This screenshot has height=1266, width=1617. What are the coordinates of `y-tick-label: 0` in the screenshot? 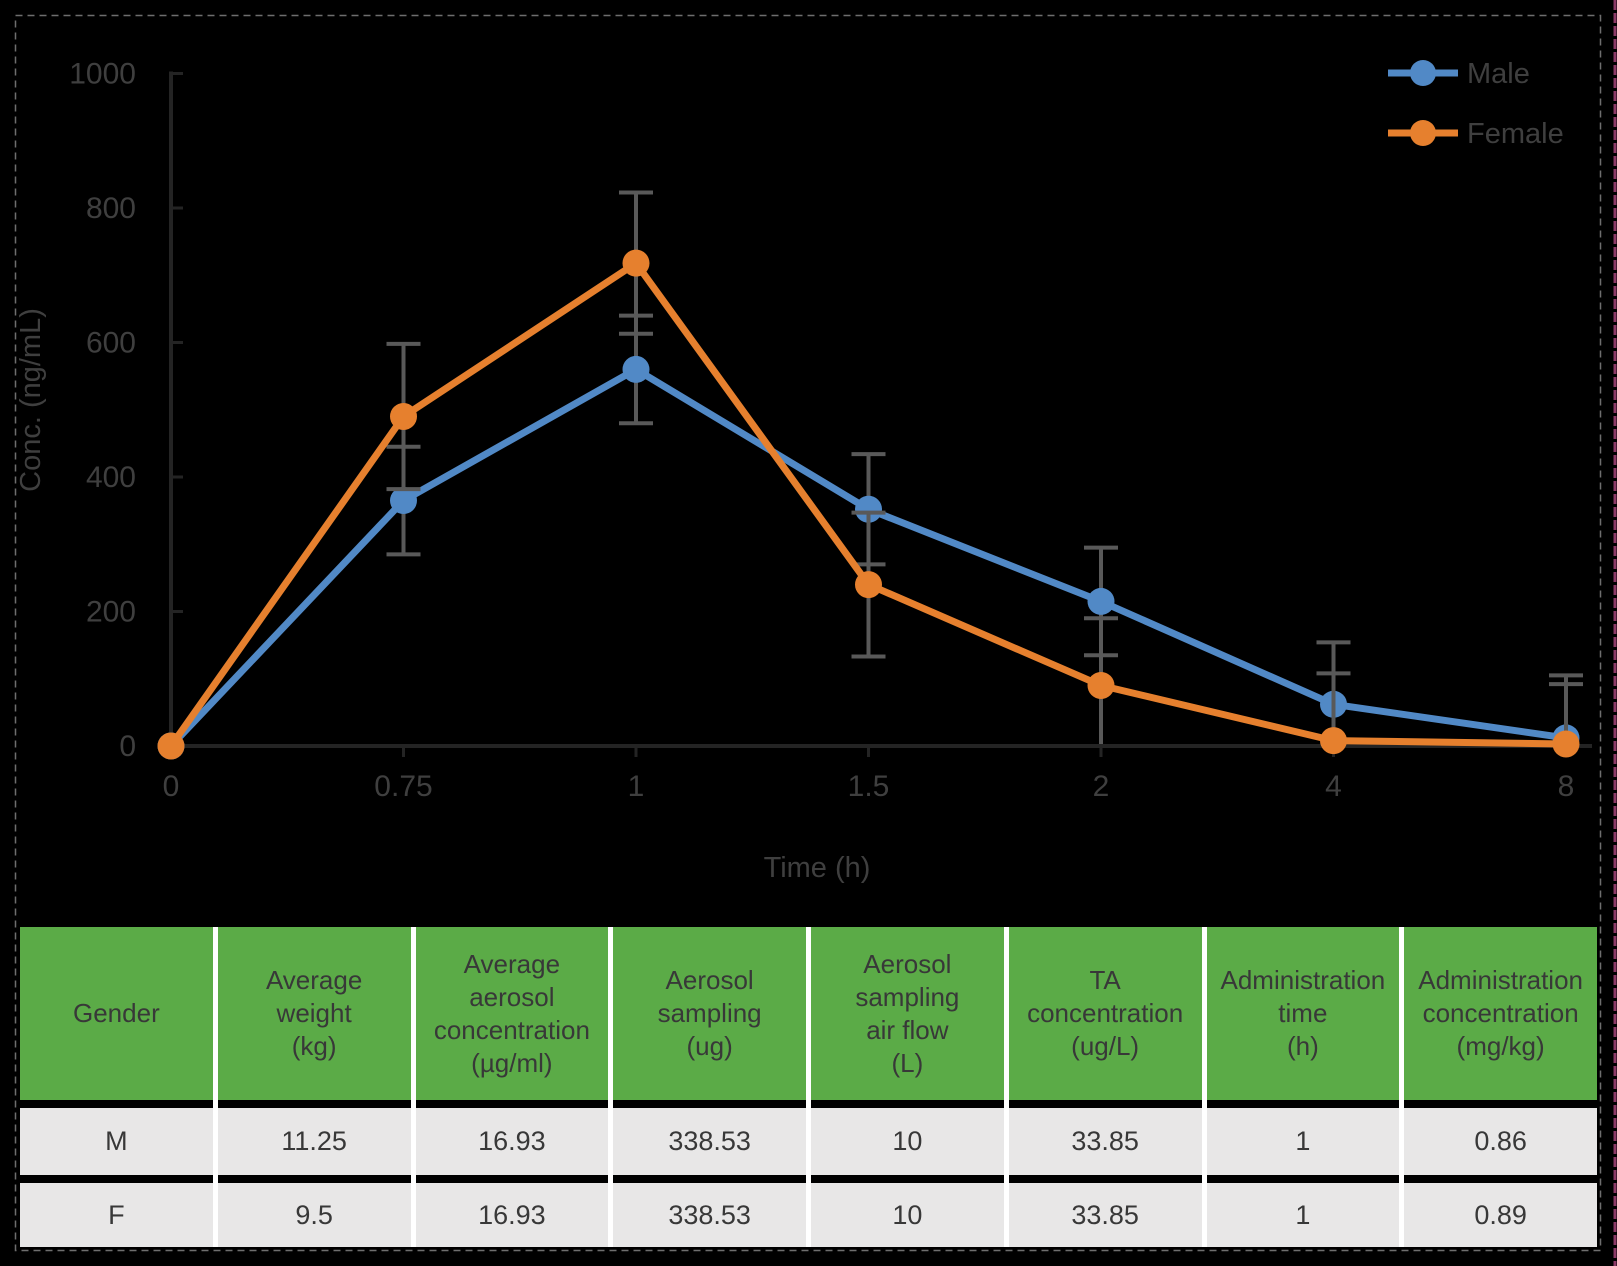 It's located at (127, 746).